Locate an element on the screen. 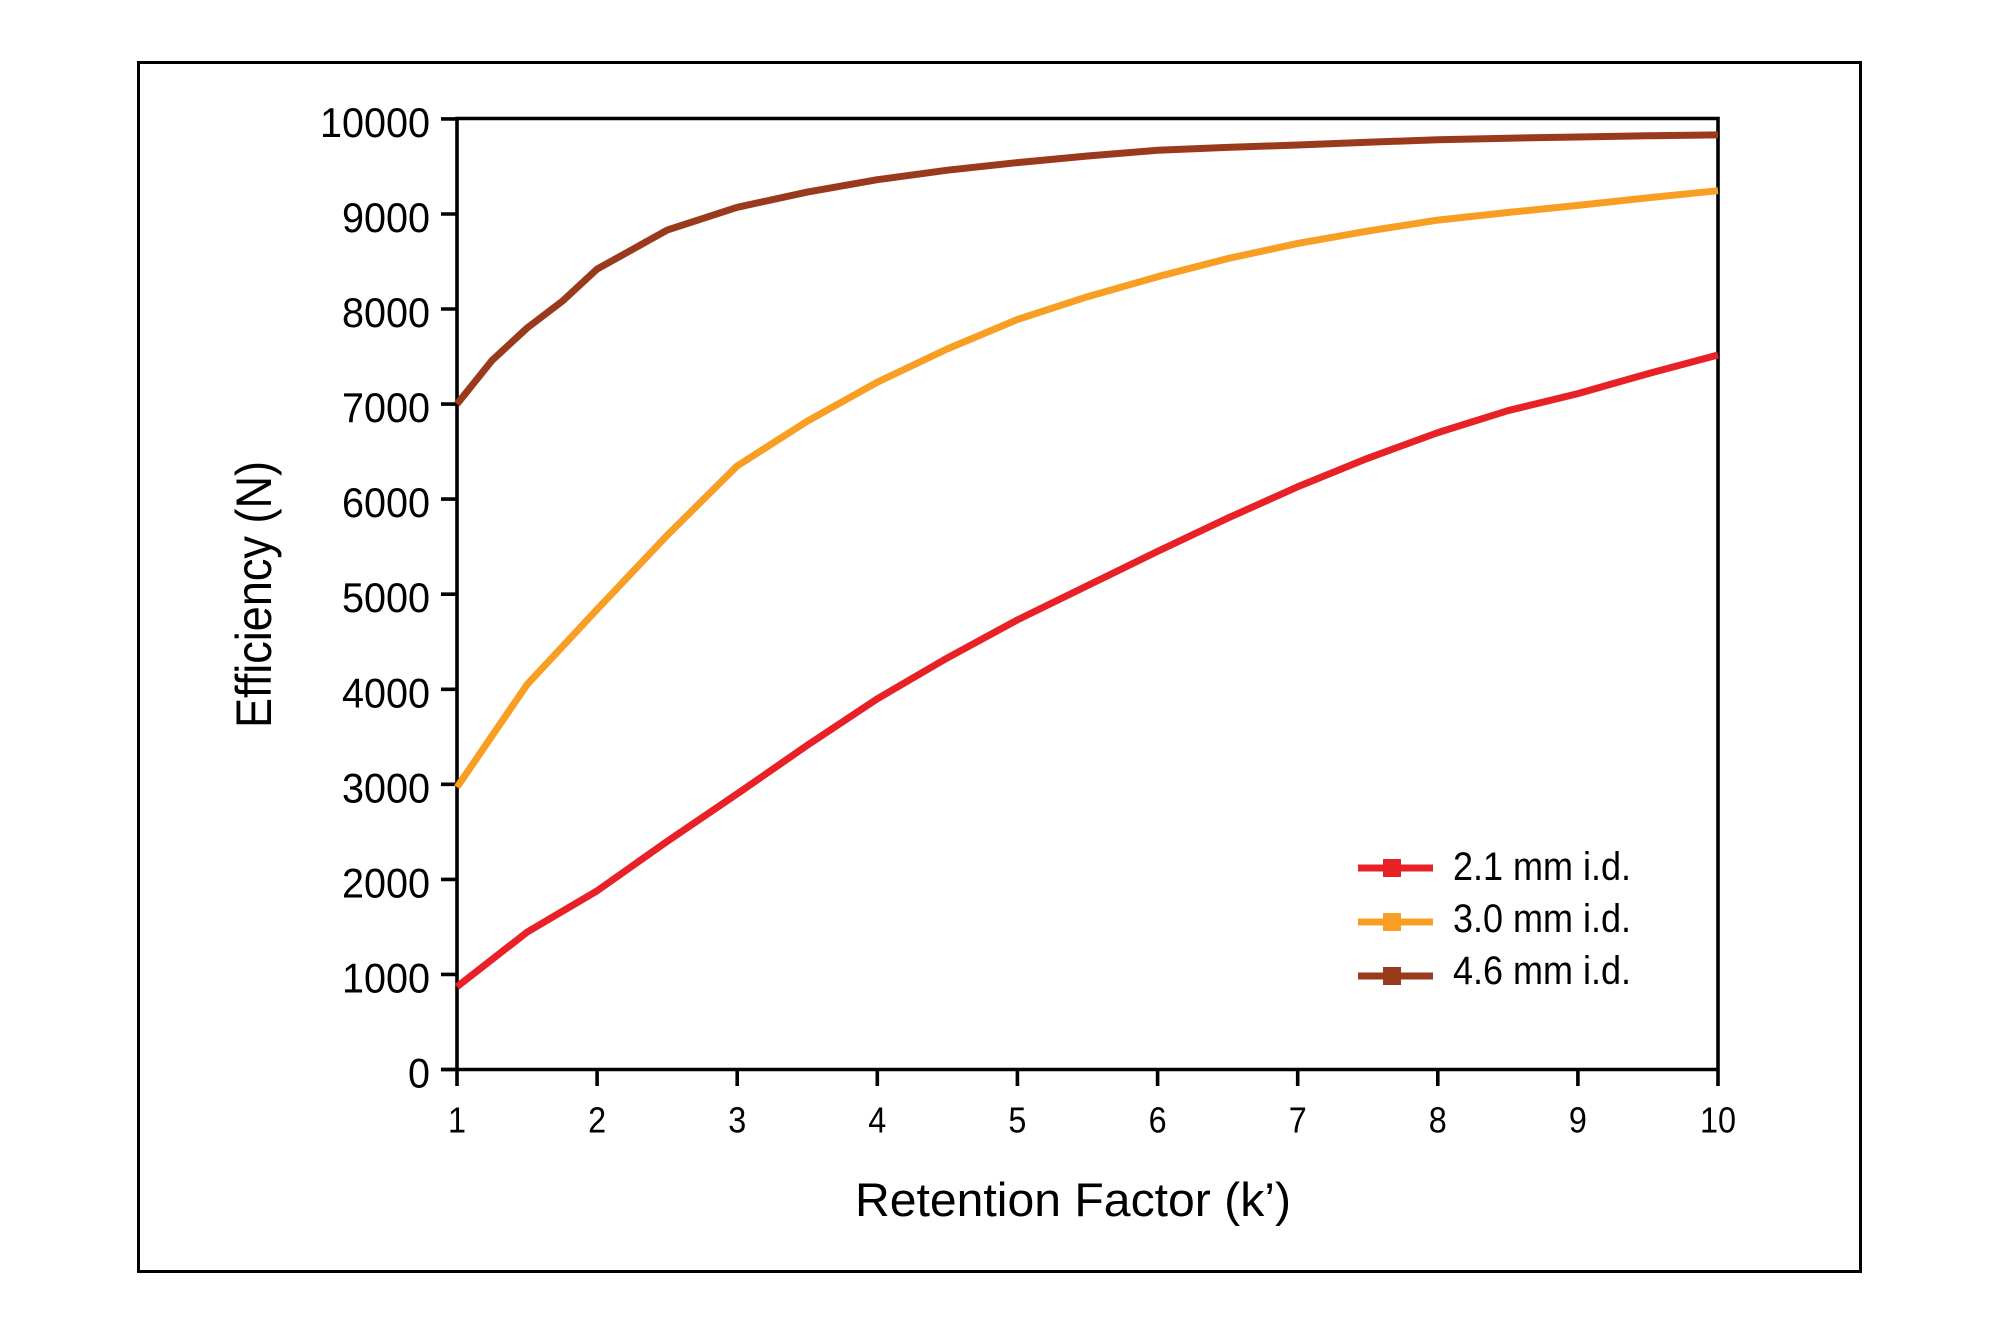  svg-text: Retention Factor (k’) is located at coordinates (1073, 1199).